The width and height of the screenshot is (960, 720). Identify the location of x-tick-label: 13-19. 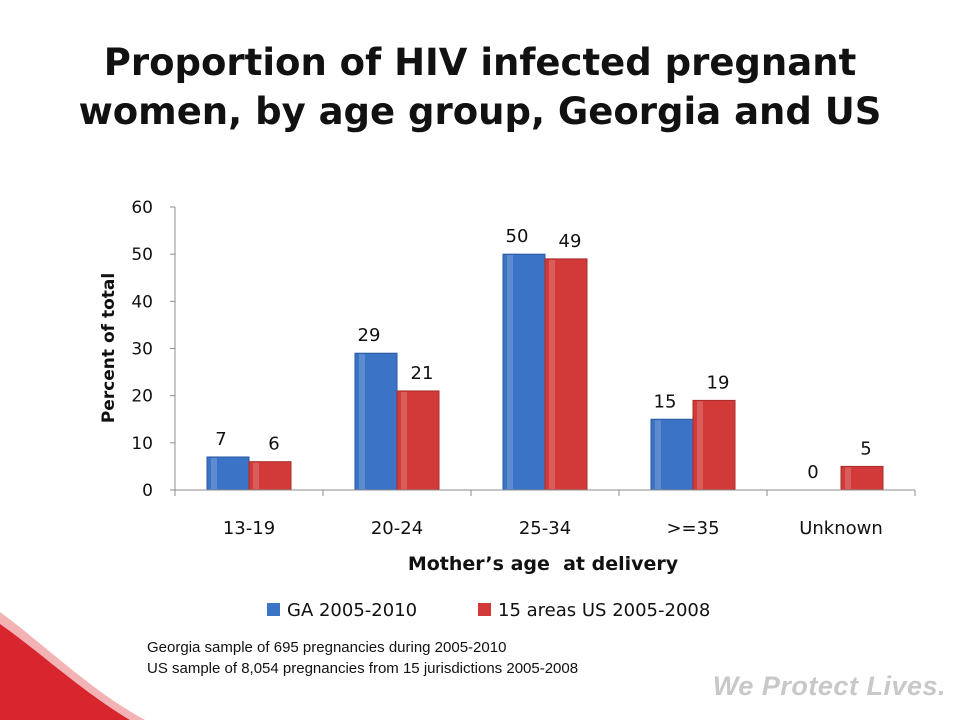
(249, 528).